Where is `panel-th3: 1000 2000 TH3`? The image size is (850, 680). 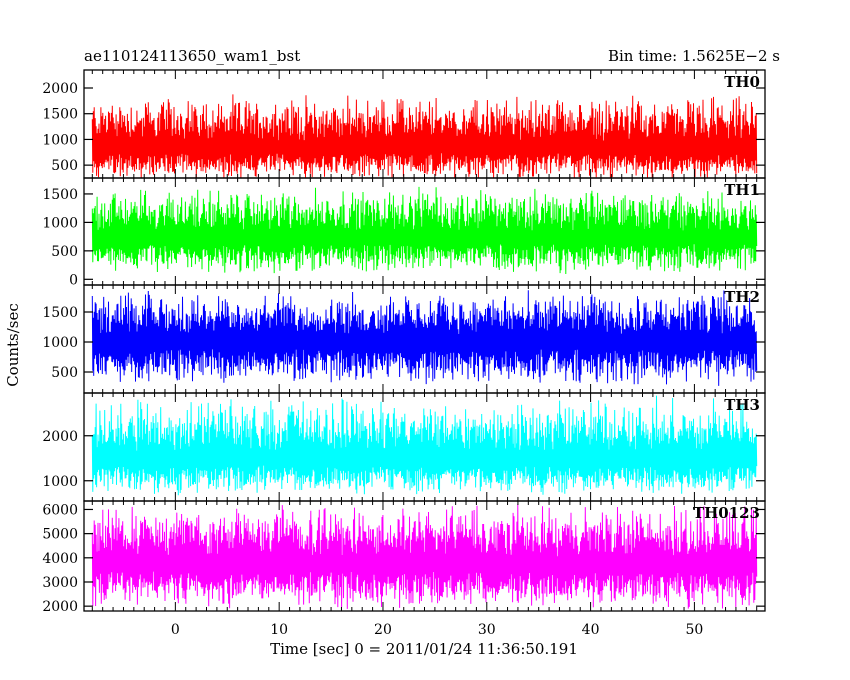
panel-th3: 1000 2000 TH3 is located at coordinates (404, 447).